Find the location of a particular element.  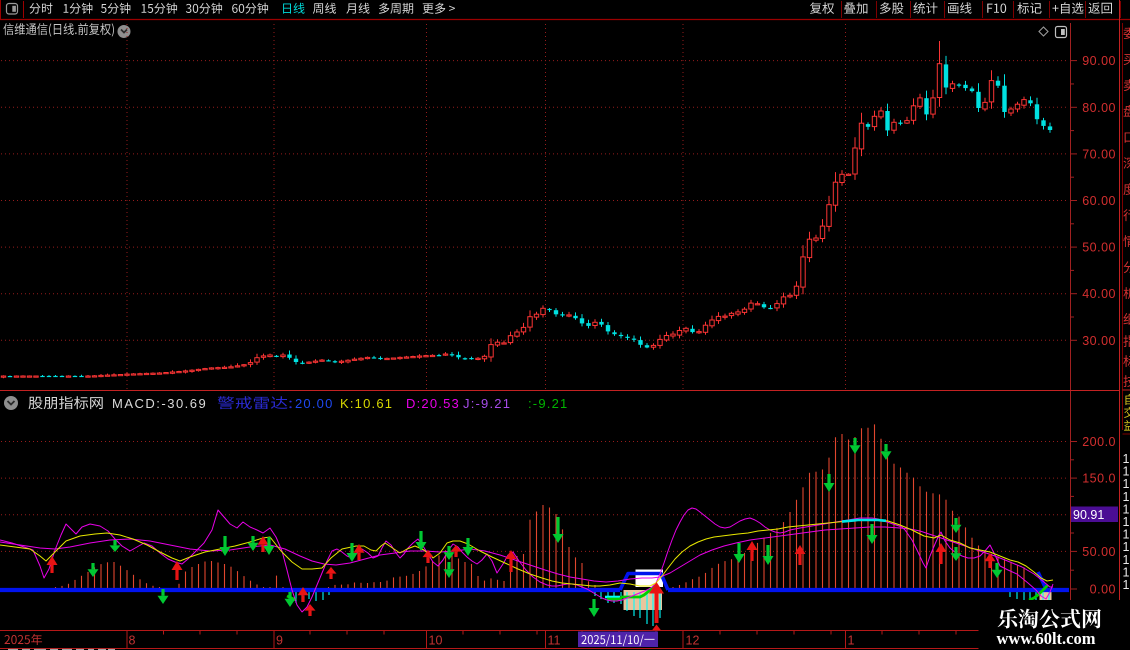

svg-text: J:-9.21 is located at coordinates (487, 403).